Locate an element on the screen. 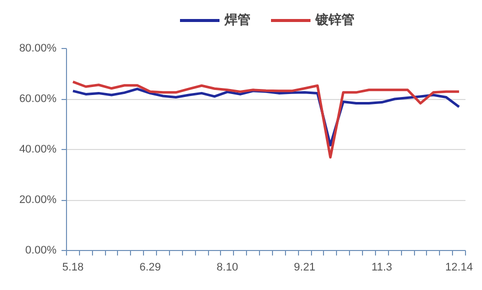  x-tick-label: 9.21 is located at coordinates (305, 268).